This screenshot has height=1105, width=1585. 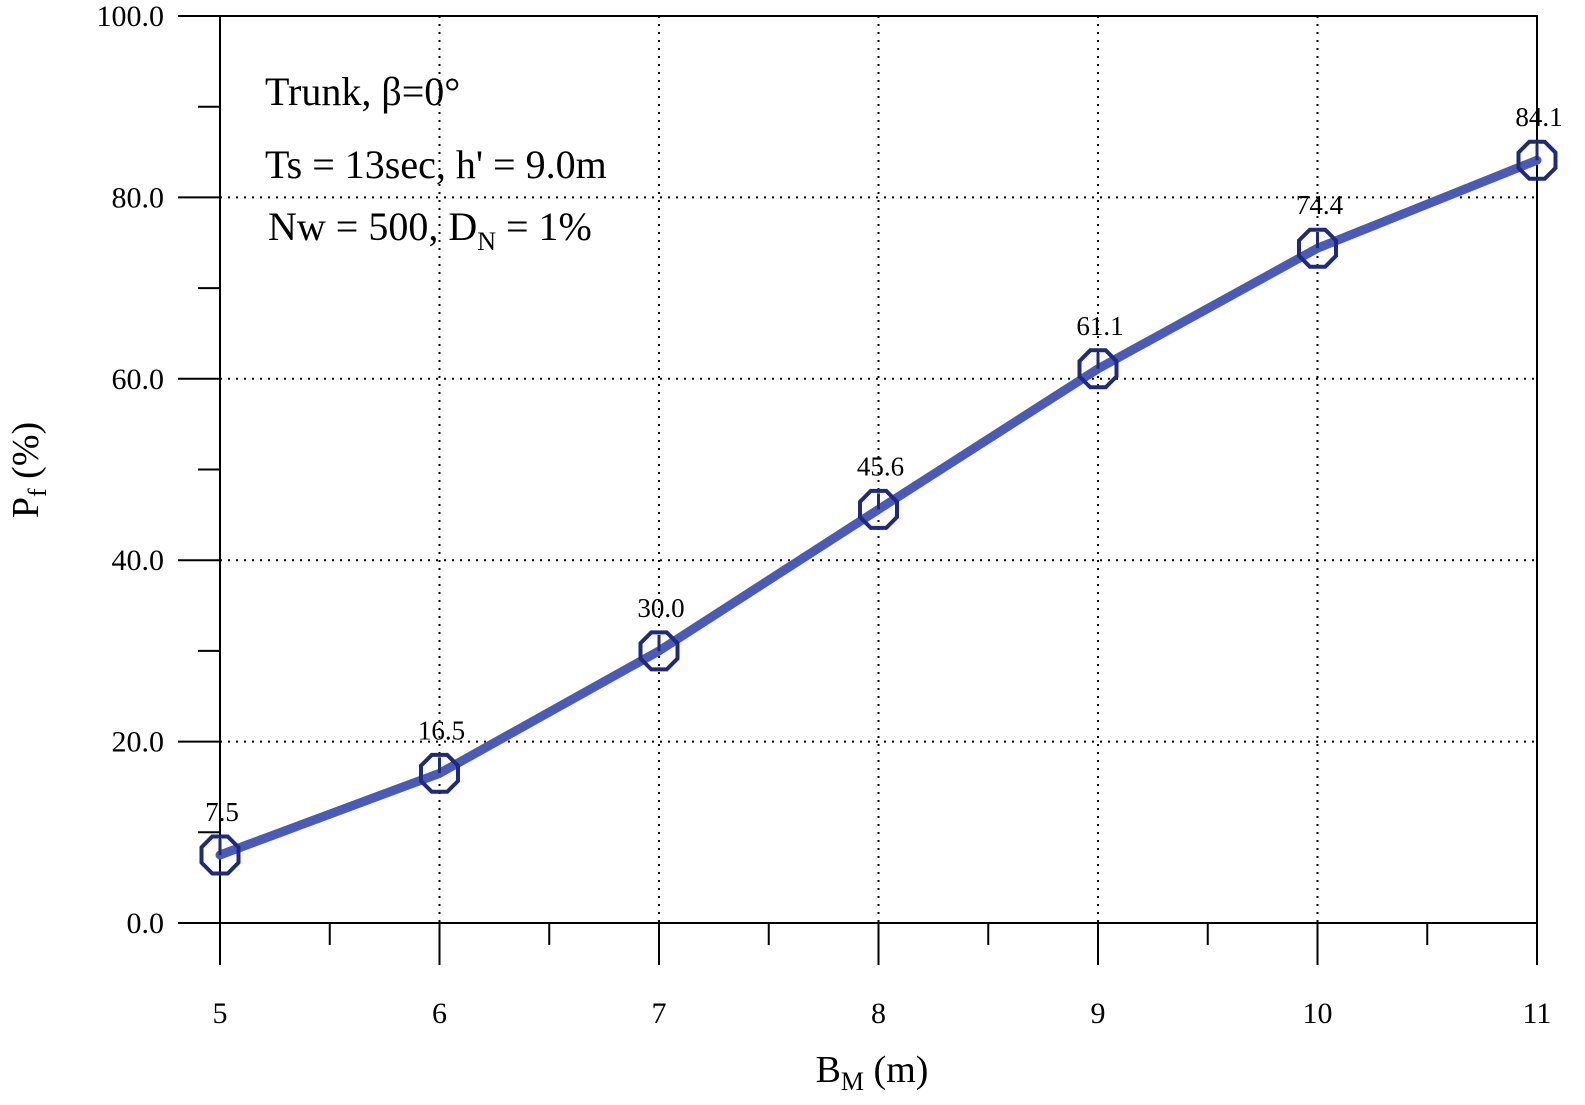 I want to click on data-label: 74.4, so click(x=1320, y=205).